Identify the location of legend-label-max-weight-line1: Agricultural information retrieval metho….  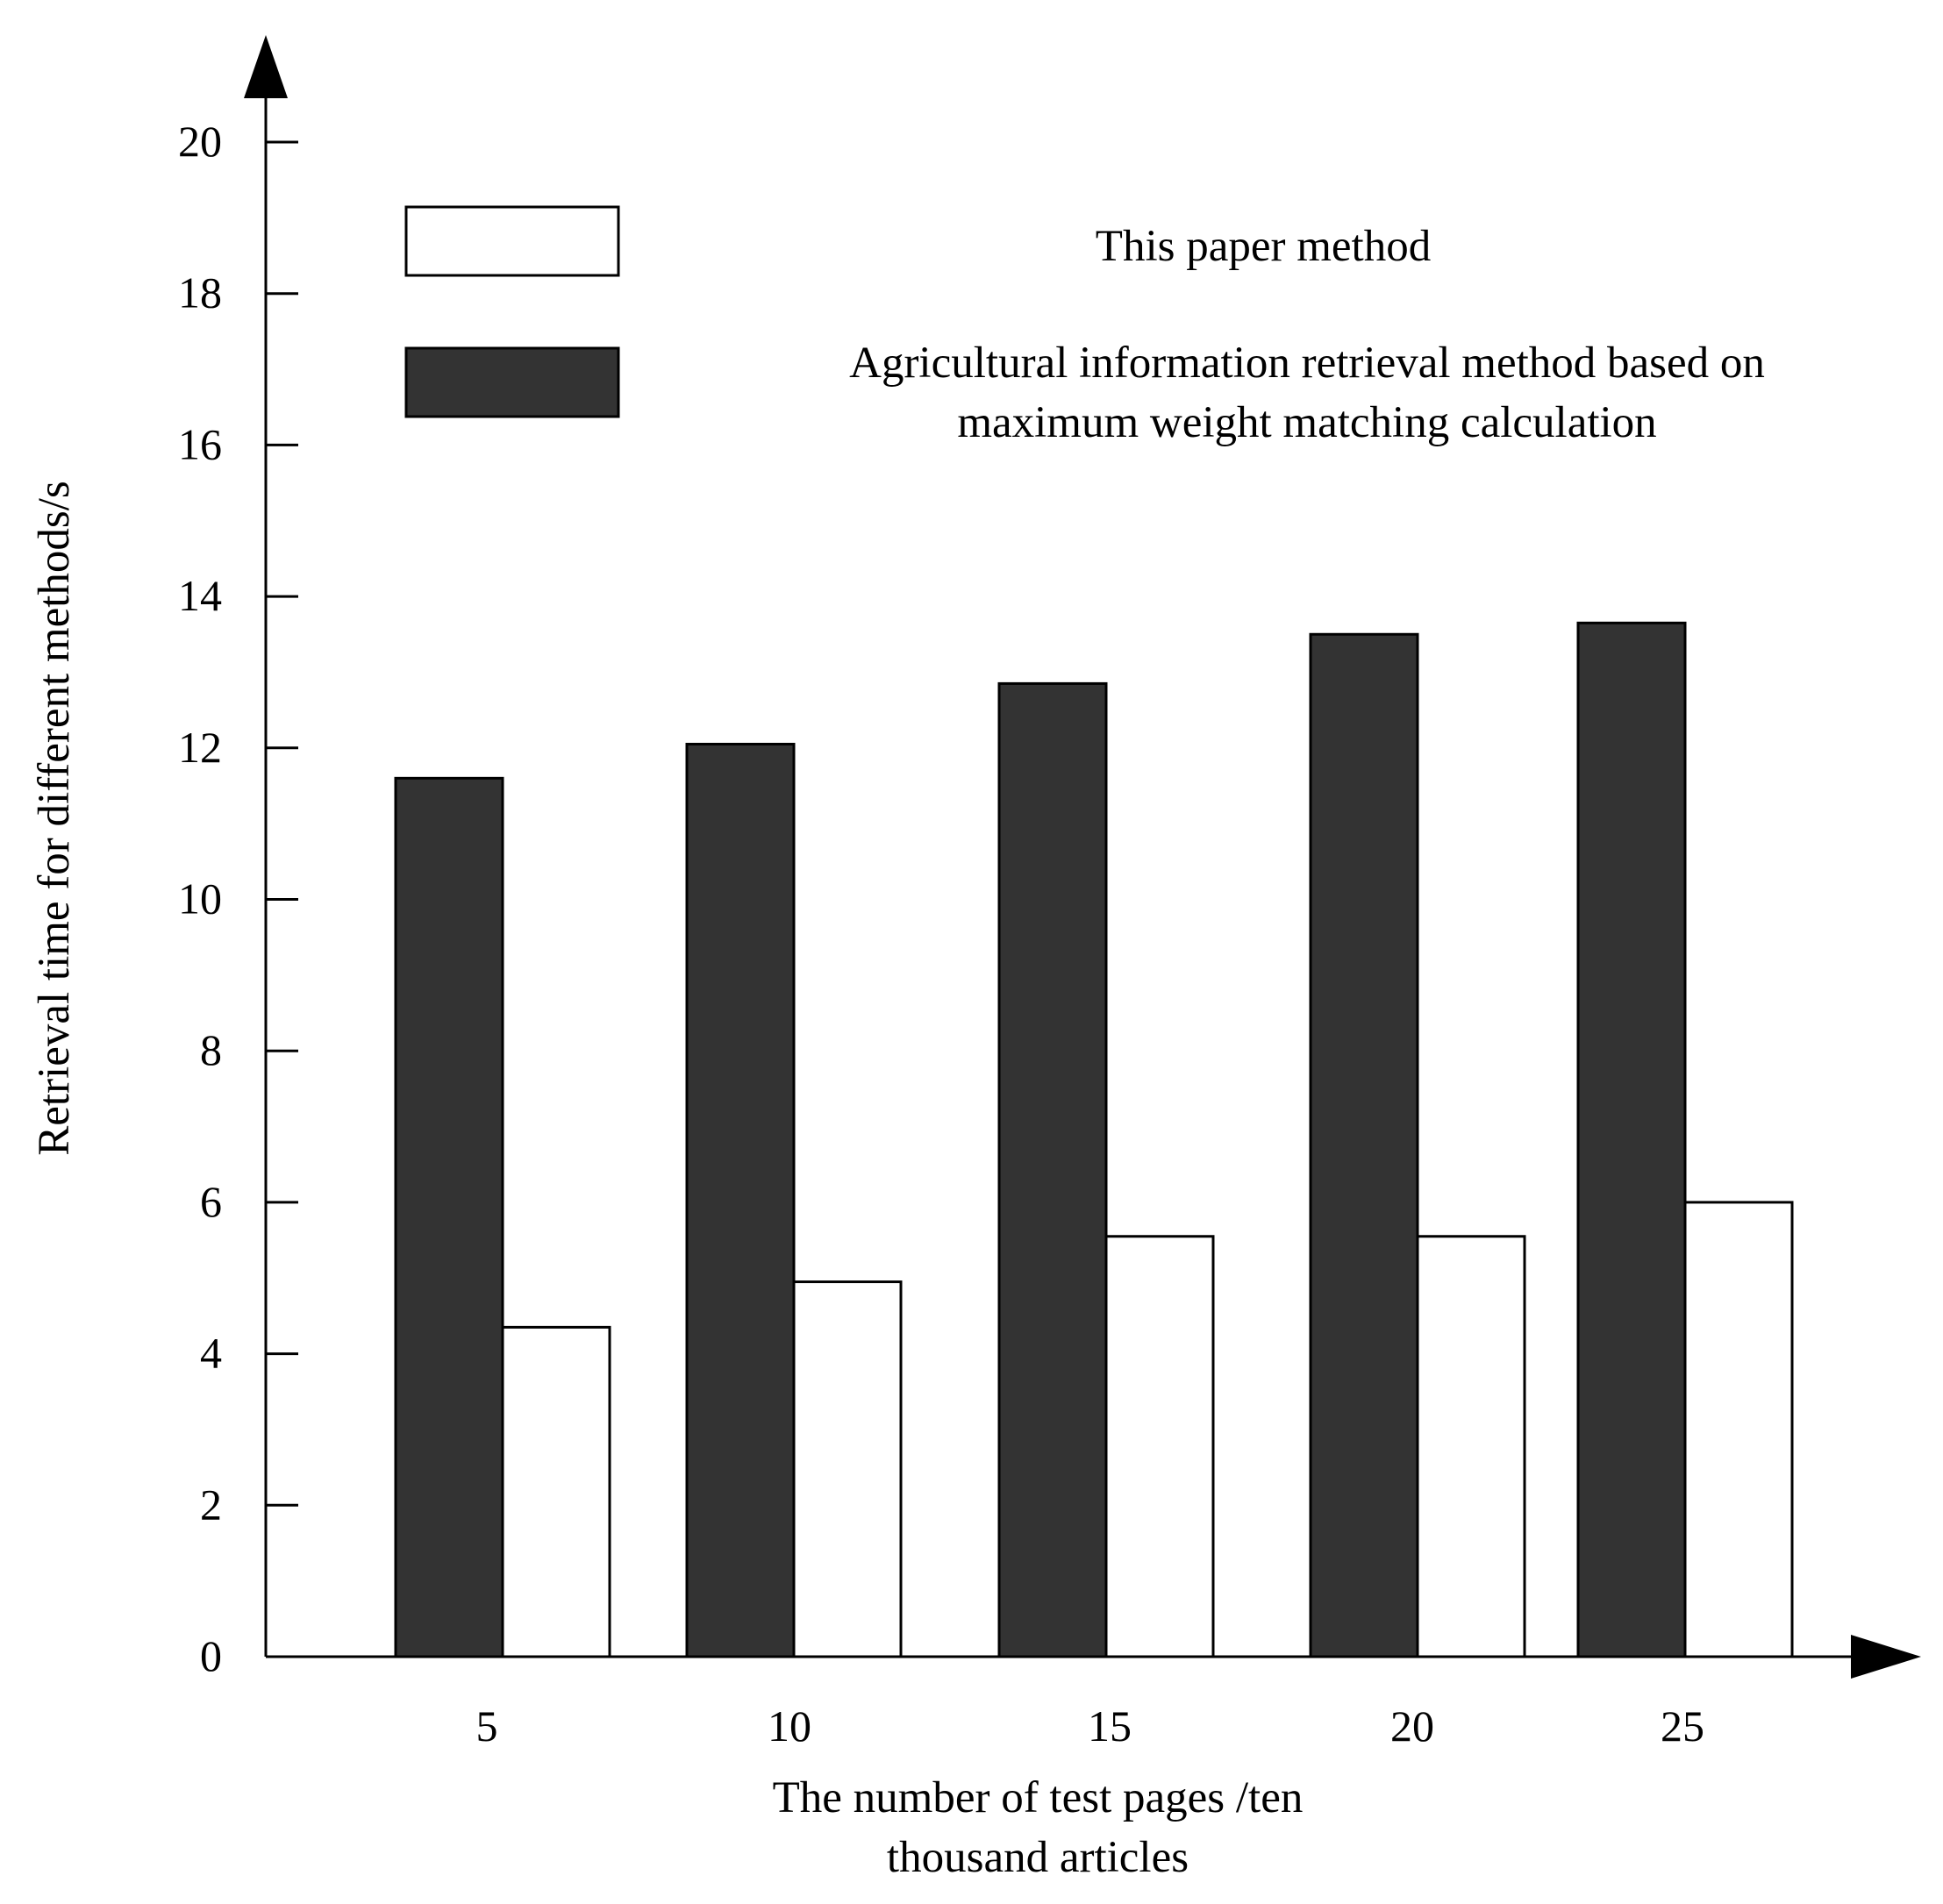
(1307, 363).